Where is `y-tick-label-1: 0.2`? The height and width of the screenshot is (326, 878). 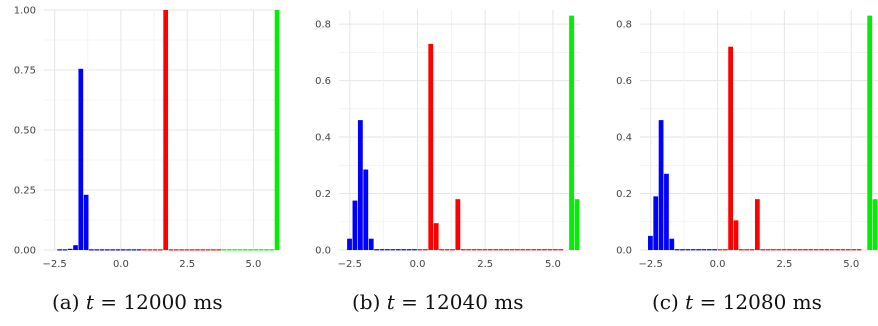 y-tick-label-1: 0.2 is located at coordinates (323, 194).